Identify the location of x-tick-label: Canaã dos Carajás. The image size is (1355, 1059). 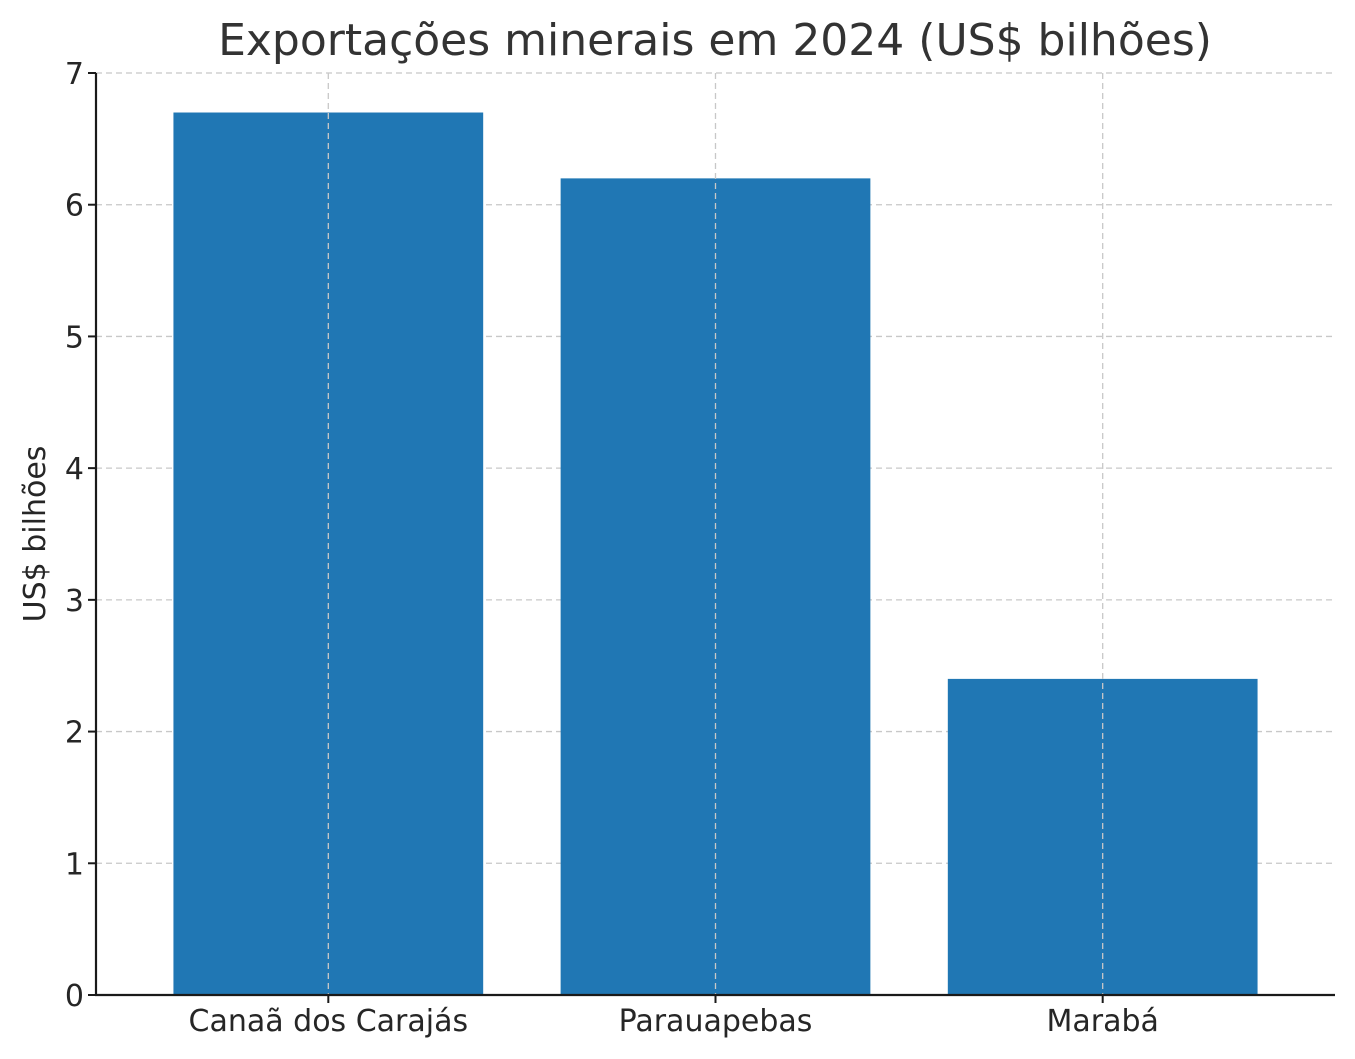
(329, 1021).